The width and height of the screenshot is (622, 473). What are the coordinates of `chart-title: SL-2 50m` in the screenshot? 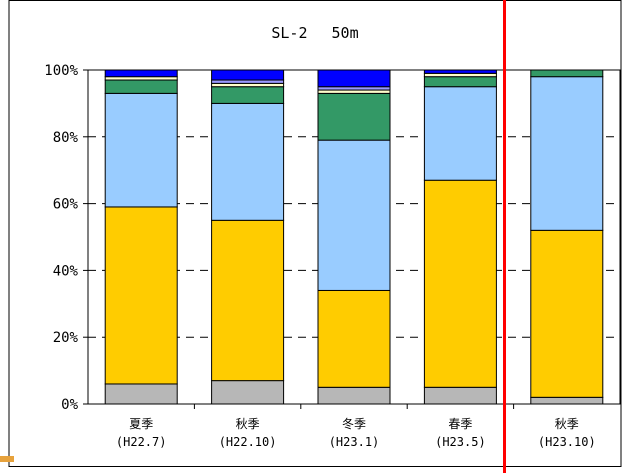 It's located at (314, 33).